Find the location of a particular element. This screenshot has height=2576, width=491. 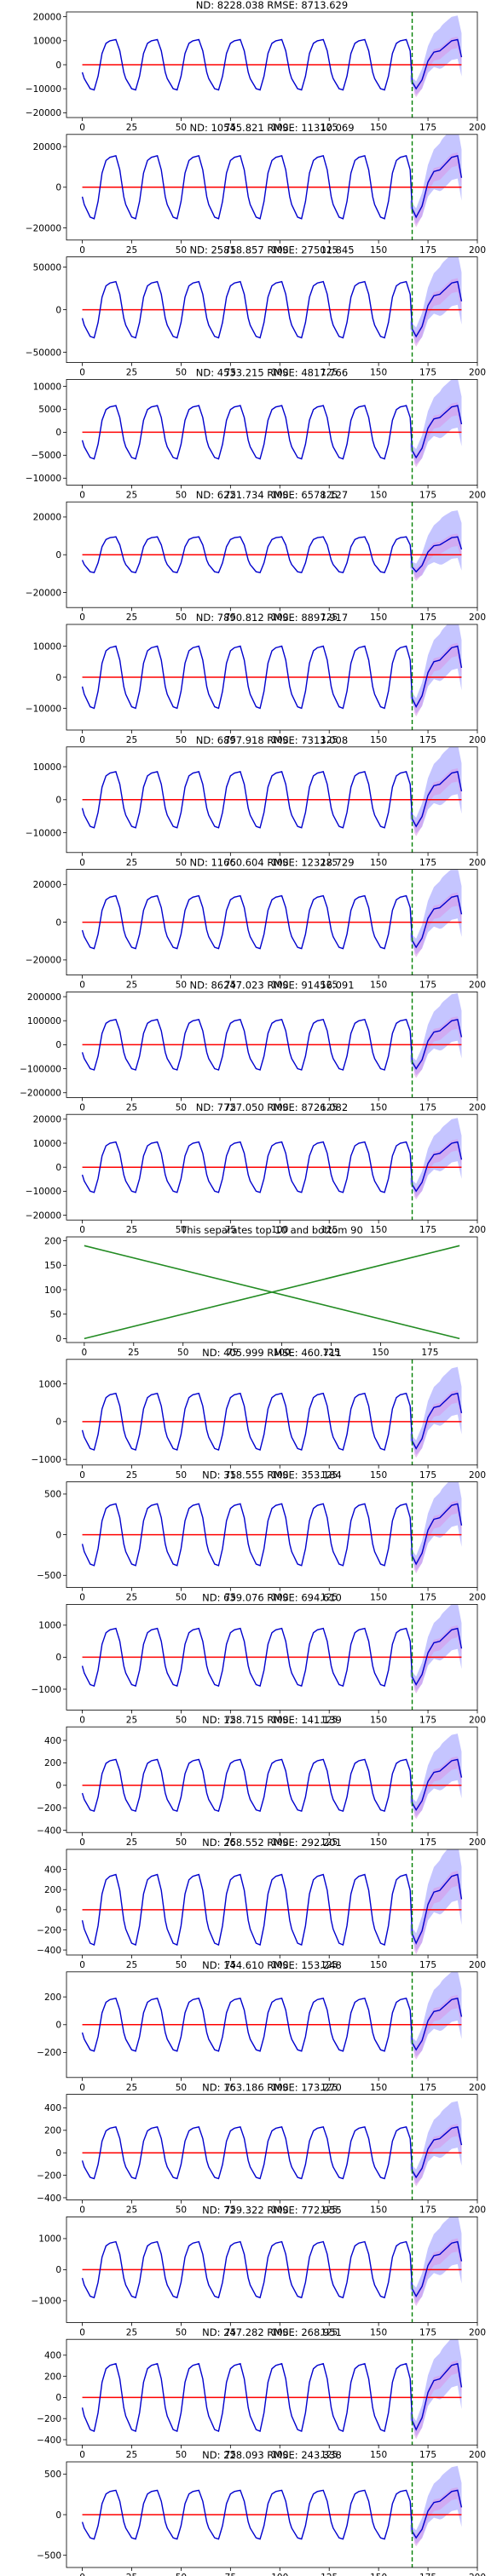

subplot-title: ND: 7890.812 RMSE: 8897.917 is located at coordinates (272, 618).